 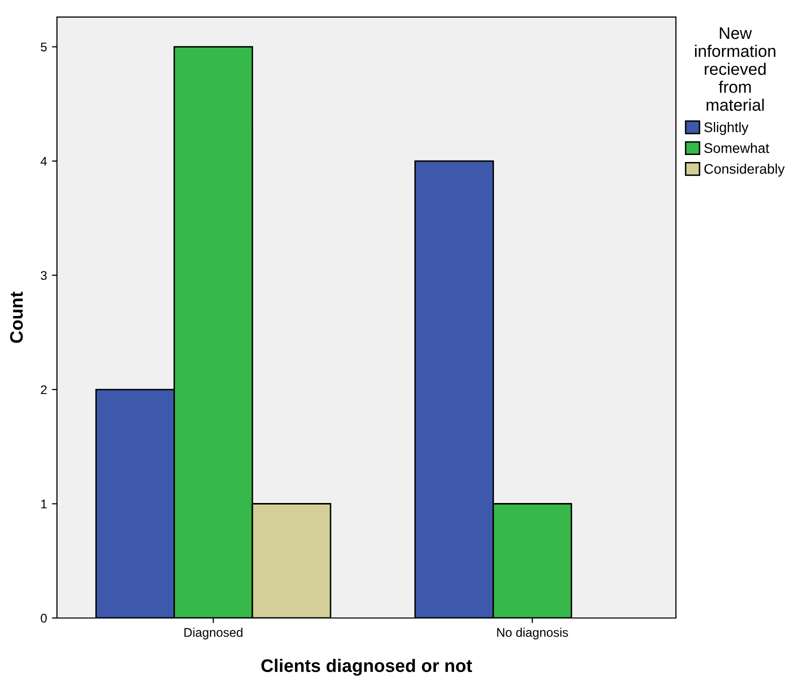 What do you see at coordinates (44, 504) in the screenshot?
I see `y-tick-label: 1` at bounding box center [44, 504].